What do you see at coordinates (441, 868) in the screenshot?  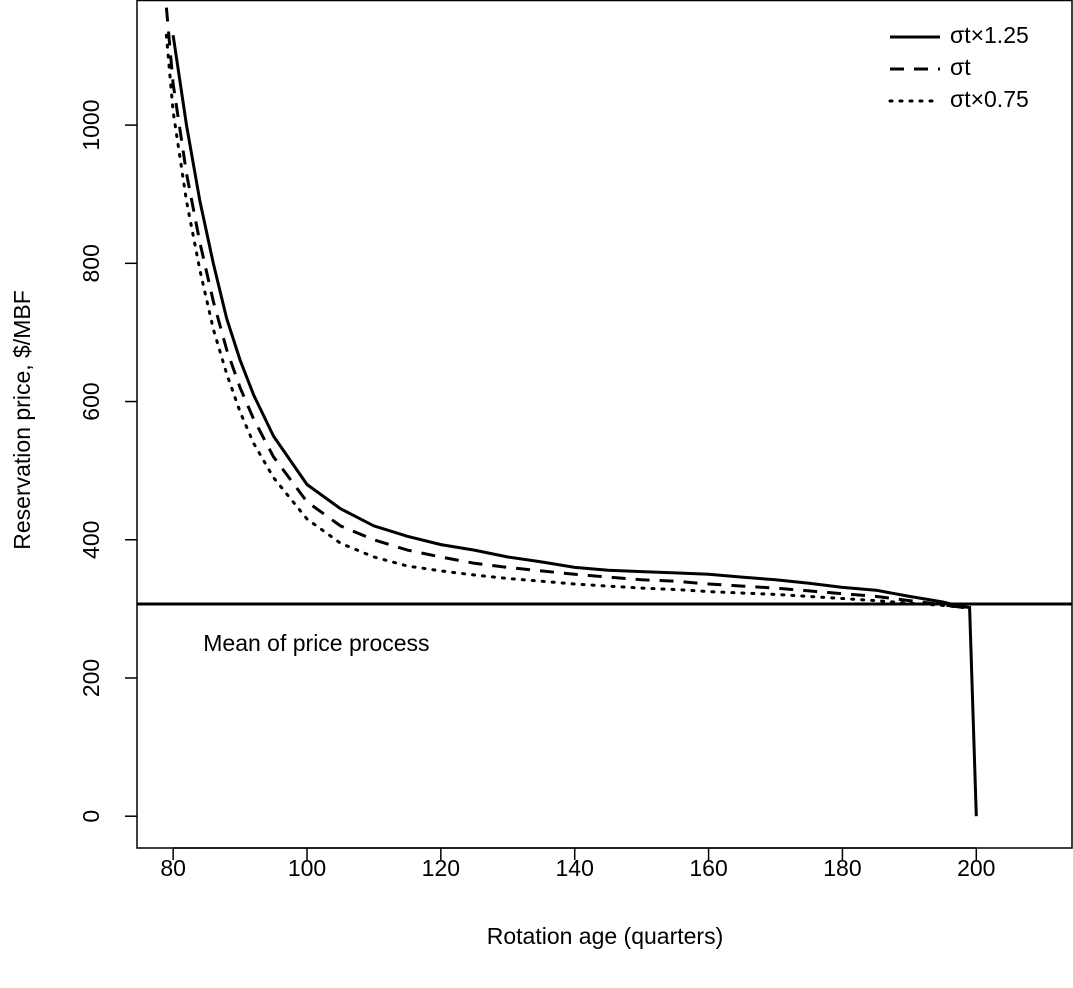 I see `x-tick-label: 120` at bounding box center [441, 868].